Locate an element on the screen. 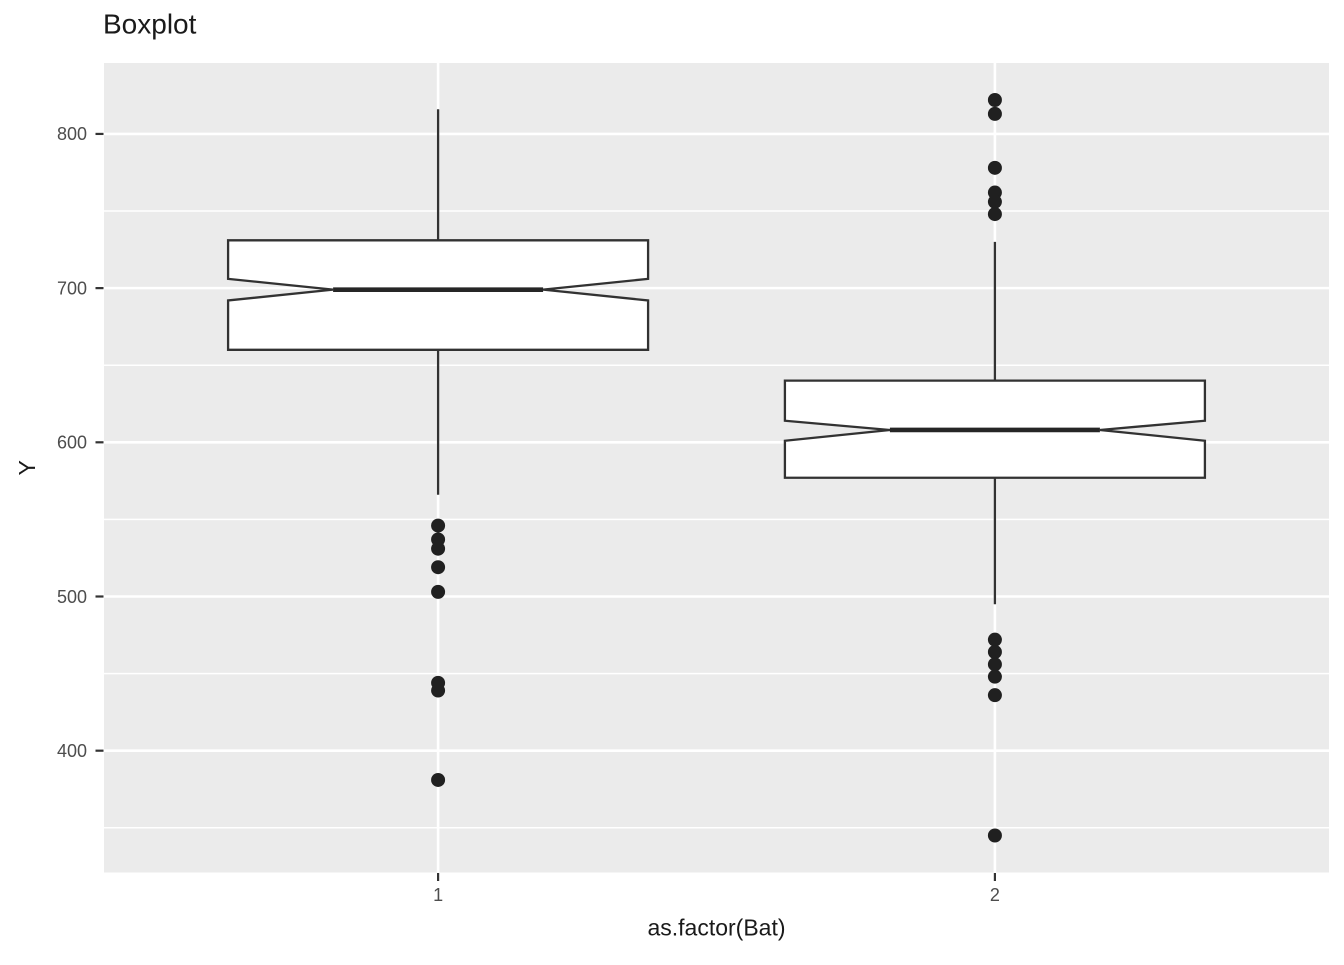  x-tick-label-2: 2 is located at coordinates (995, 895).